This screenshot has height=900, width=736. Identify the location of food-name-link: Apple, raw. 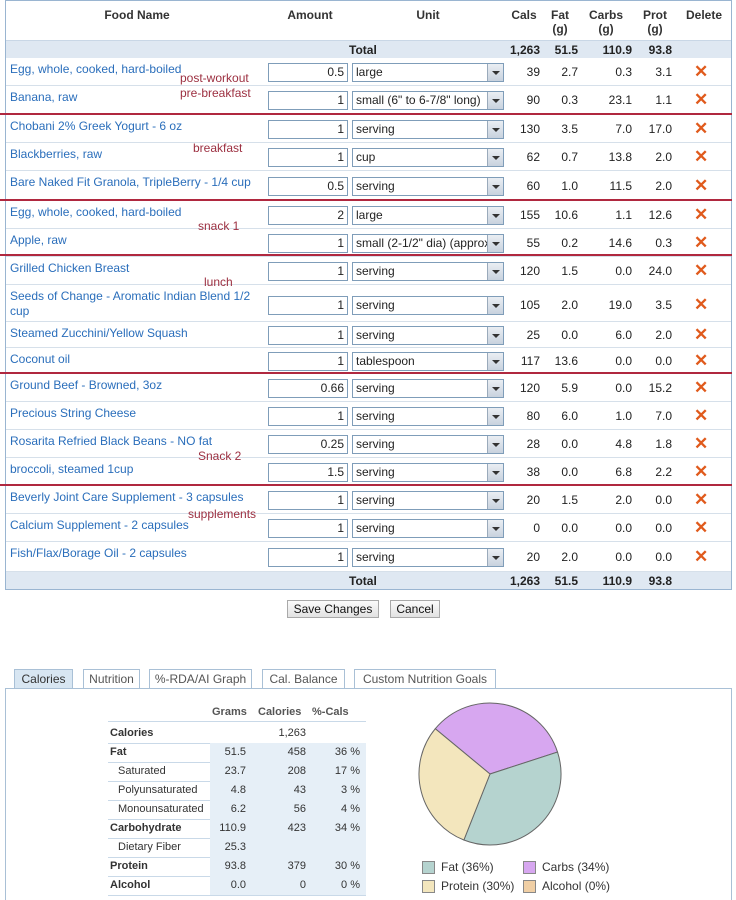
(38, 240).